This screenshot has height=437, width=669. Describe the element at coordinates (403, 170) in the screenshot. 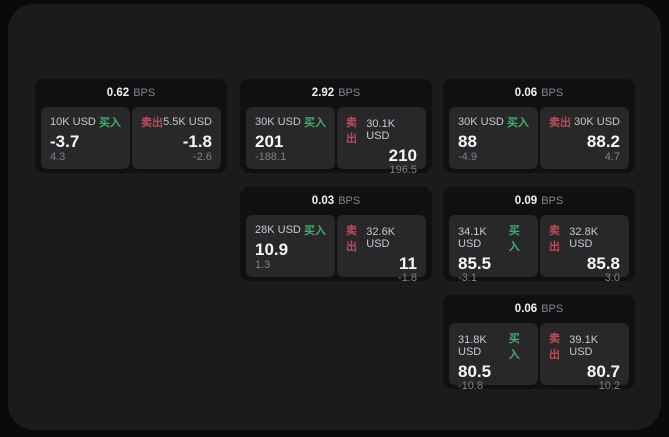

I see `sell-delta: 196.5` at that location.